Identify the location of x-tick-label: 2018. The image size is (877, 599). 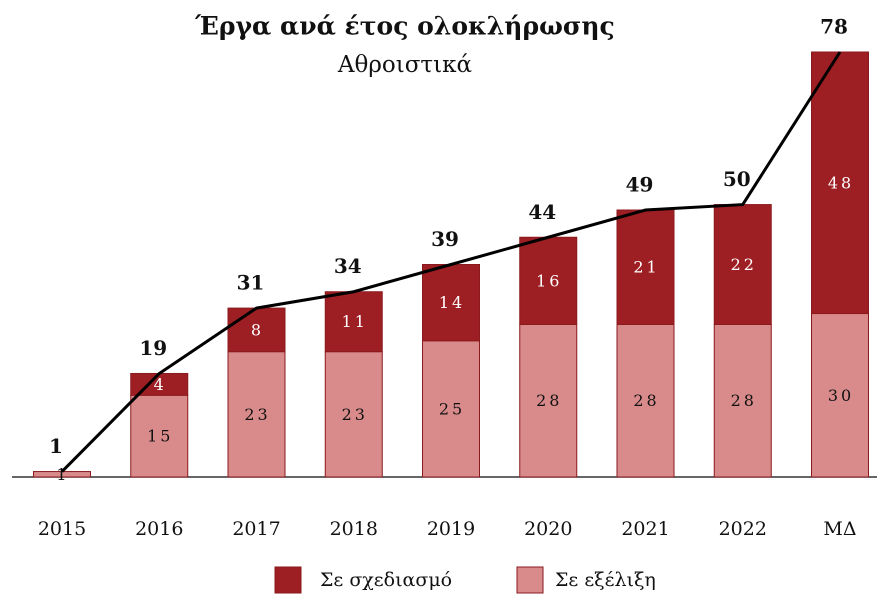
(354, 529).